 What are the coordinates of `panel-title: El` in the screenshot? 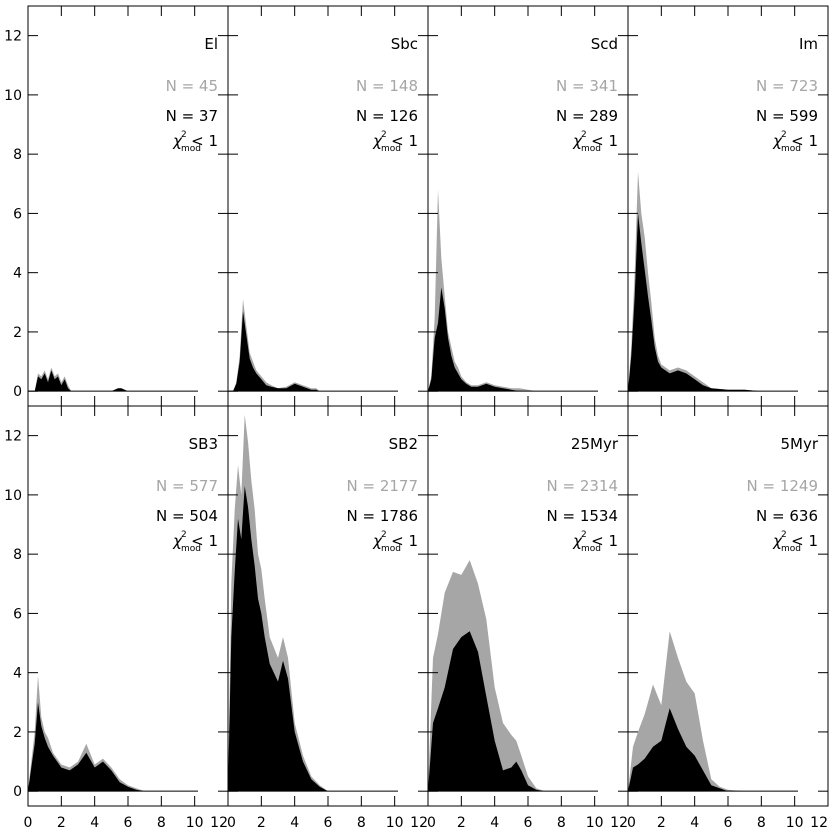 It's located at (211, 44).